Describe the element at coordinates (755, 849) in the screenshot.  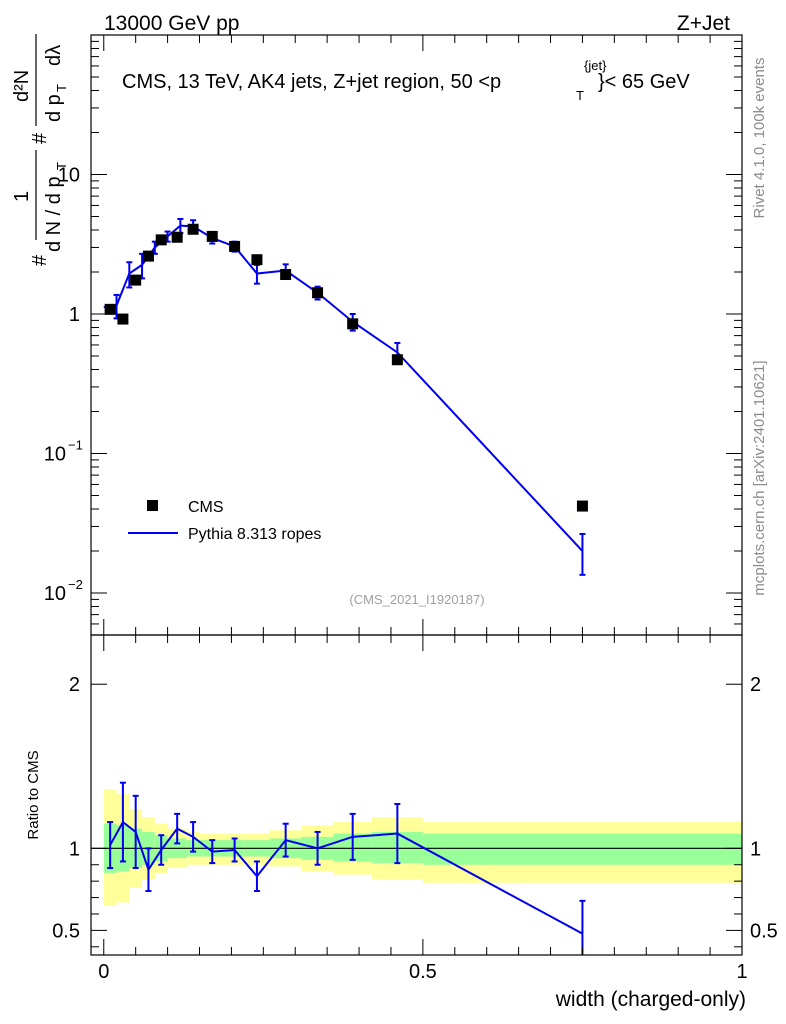
I see `ratio-y-tick-label-right: 1` at that location.